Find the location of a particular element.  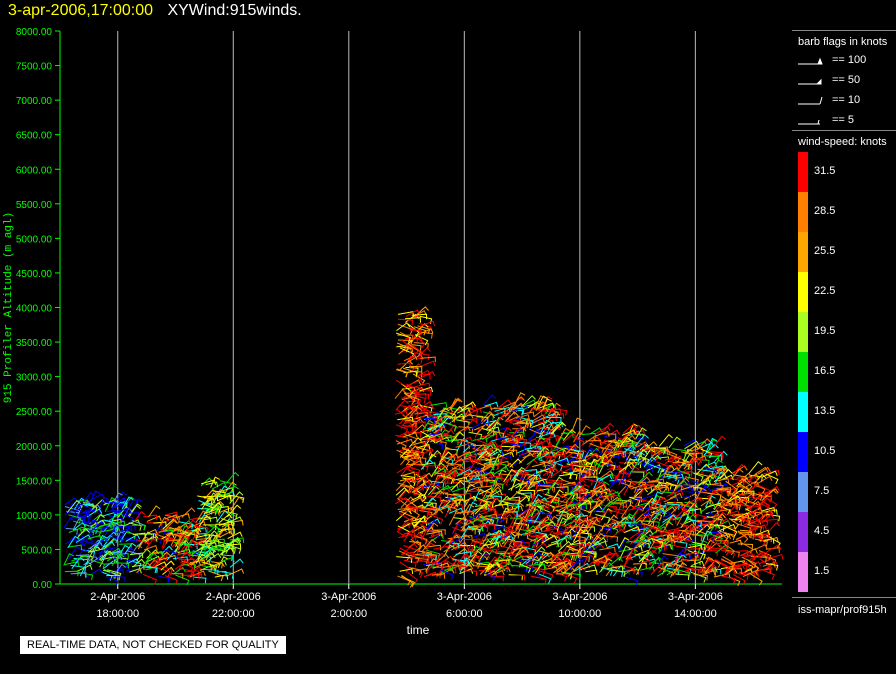

x-tick-date: 2-Apr-2006 is located at coordinates (117, 597).